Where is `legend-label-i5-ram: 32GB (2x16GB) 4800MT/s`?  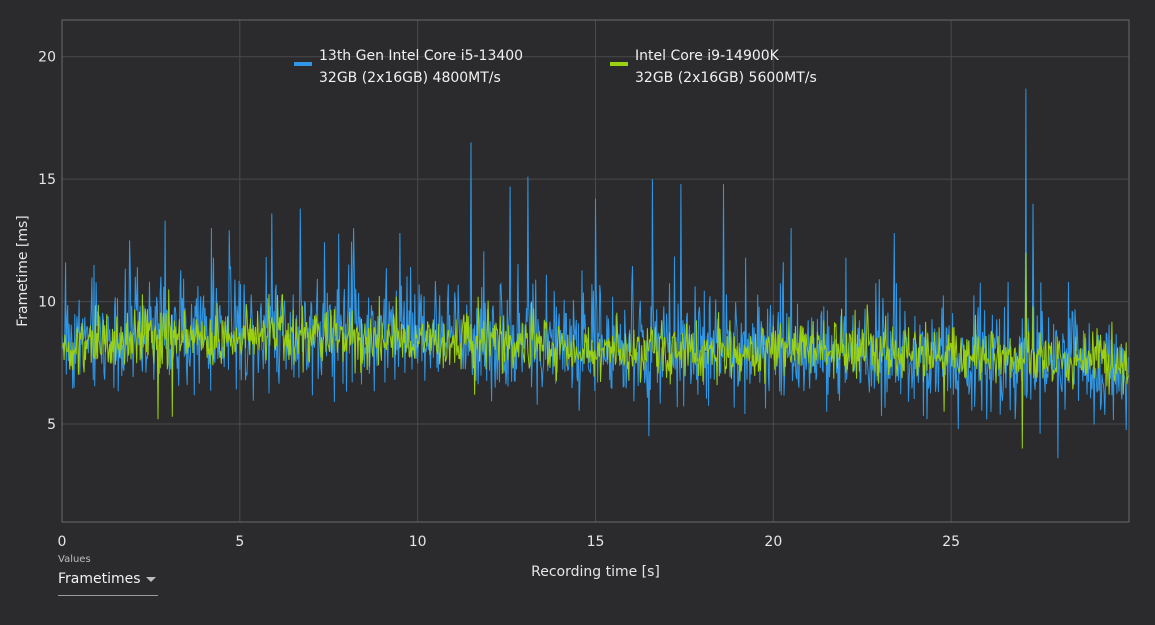
legend-label-i5-ram: 32GB (2x16GB) 4800MT/s is located at coordinates (410, 78).